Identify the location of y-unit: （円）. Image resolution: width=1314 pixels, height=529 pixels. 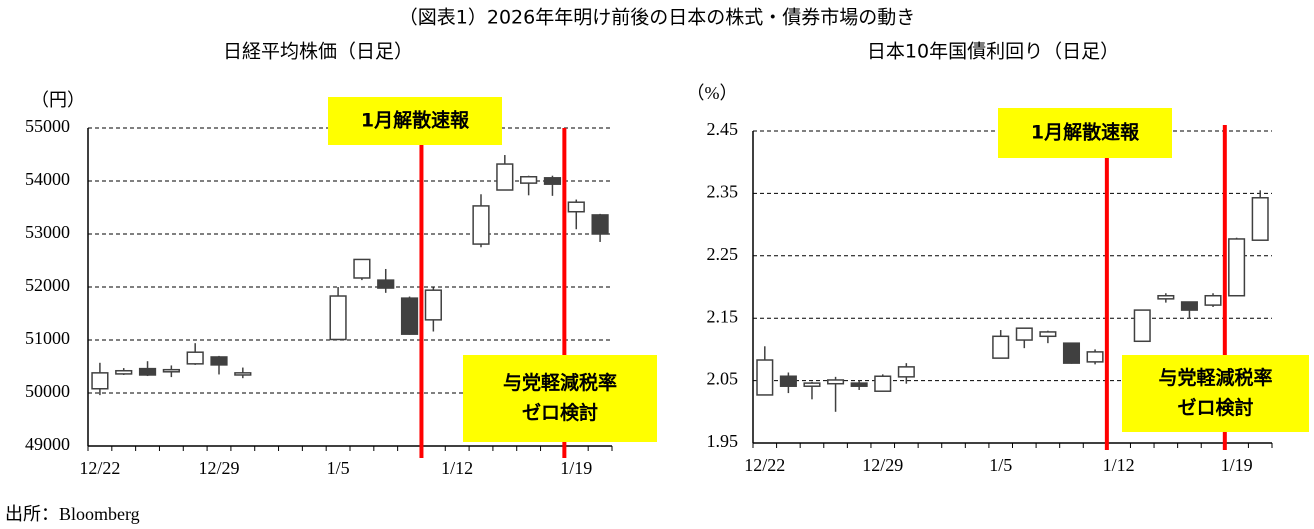
(58, 100).